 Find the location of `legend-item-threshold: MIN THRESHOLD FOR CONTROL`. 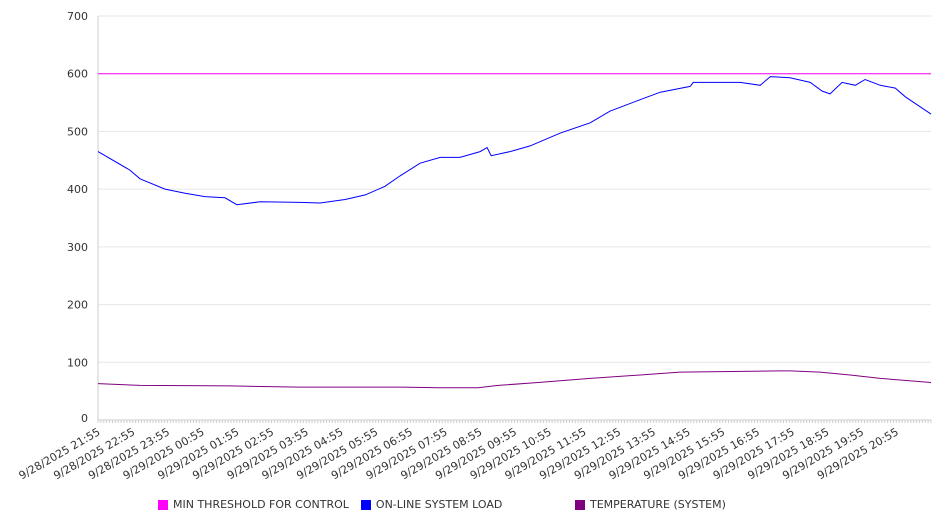

legend-item-threshold: MIN THRESHOLD FOR CONTROL is located at coordinates (253, 504).